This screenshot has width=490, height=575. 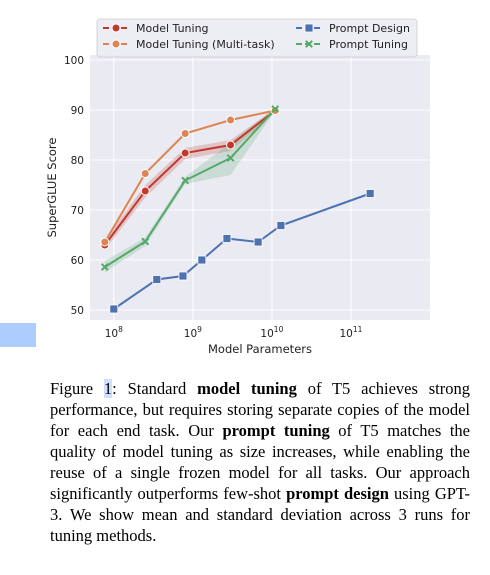 What do you see at coordinates (77, 261) in the screenshot?
I see `y-tick-label: 60` at bounding box center [77, 261].